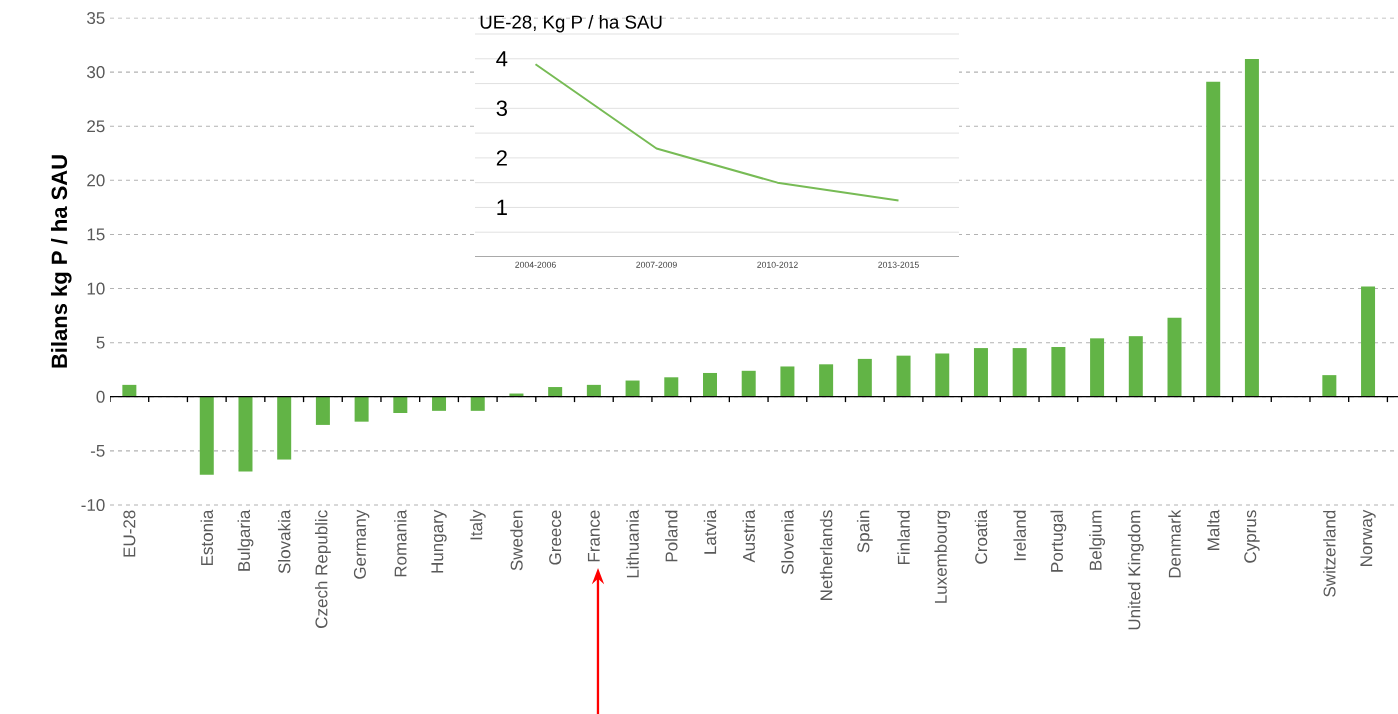 The image size is (1398, 714). Describe the element at coordinates (656, 264) in the screenshot. I see `x-tick-label: 2007-2009` at that location.